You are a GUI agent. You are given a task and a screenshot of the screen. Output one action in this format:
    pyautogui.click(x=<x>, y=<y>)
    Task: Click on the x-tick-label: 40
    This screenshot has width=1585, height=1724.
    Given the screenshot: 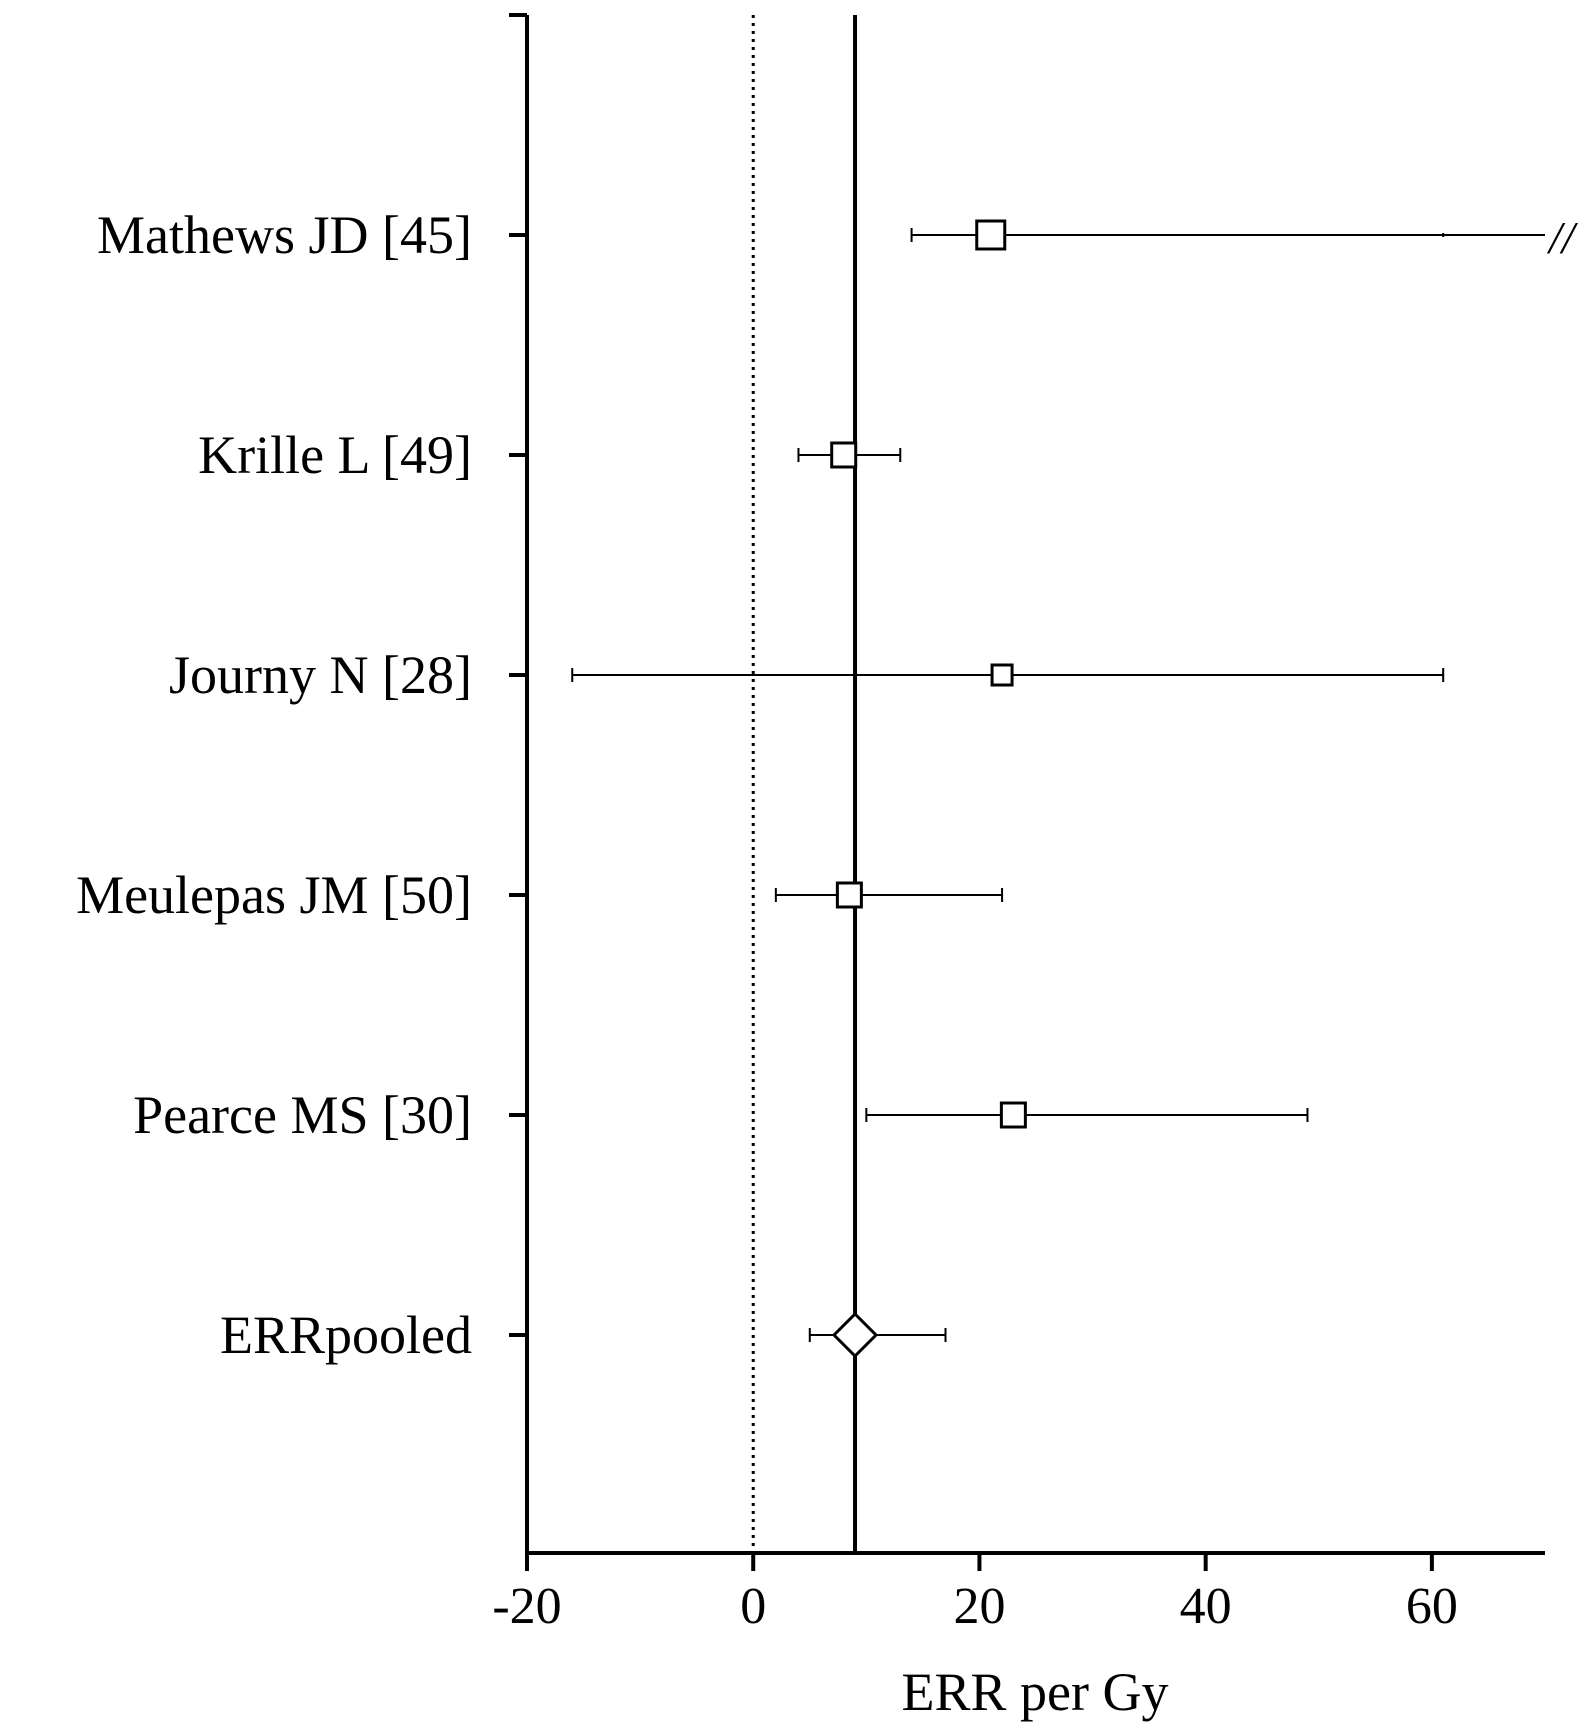 What is the action you would take?
    pyautogui.click(x=1206, y=1606)
    